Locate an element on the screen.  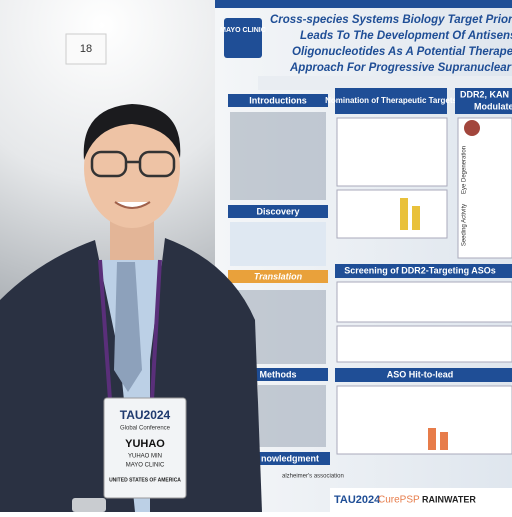
aso-chart is located at coordinates (424, 344).